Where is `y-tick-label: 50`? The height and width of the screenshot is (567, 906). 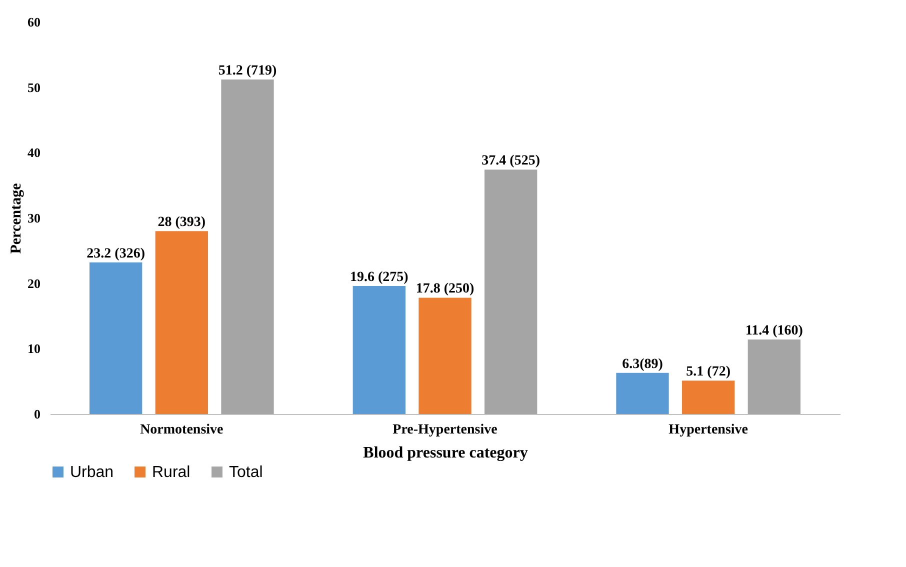 y-tick-label: 50 is located at coordinates (34, 87).